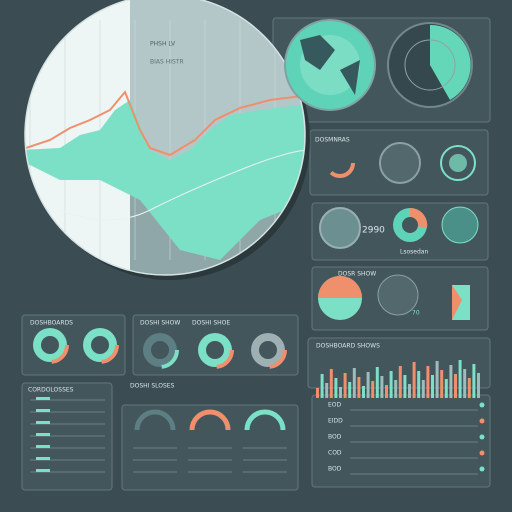 Image resolution: width=512 pixels, height=512 pixels. I want to click on panel-title: DOSHI SLOSES, so click(152, 386).